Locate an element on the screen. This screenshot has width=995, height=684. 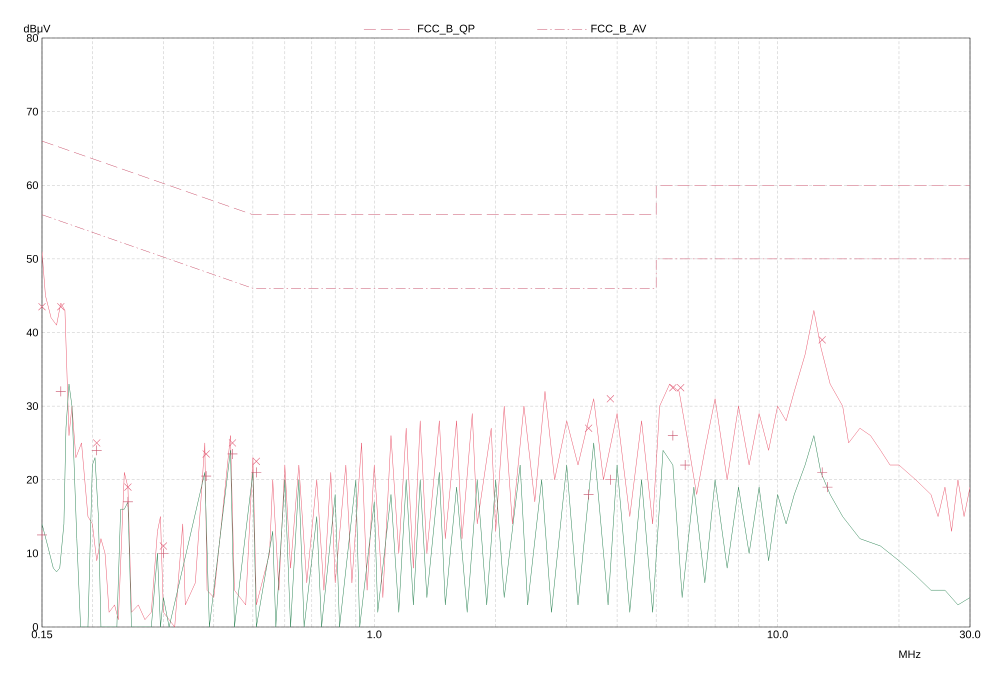
y-tick-label: 0 is located at coordinates (35, 627).